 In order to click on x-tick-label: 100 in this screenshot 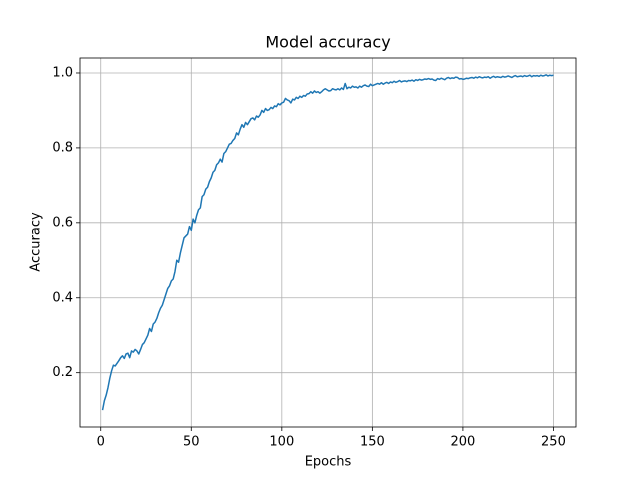, I will do `click(281, 442)`.